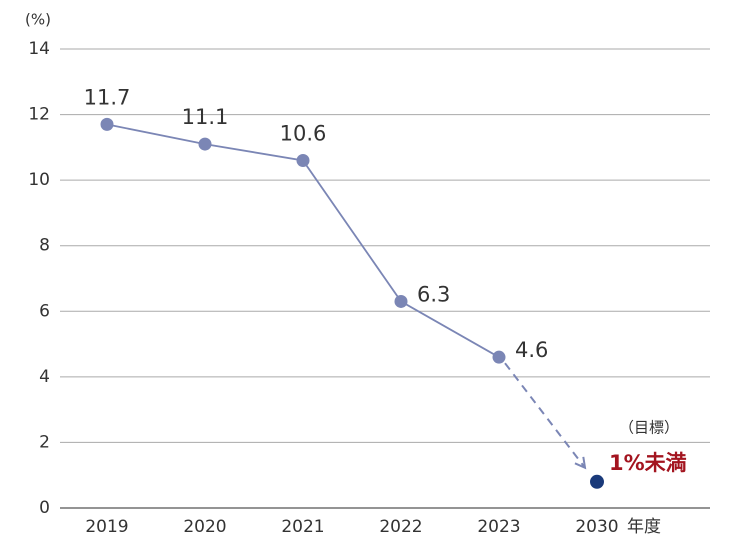  I want to click on y-tick-label: 14, so click(39, 49).